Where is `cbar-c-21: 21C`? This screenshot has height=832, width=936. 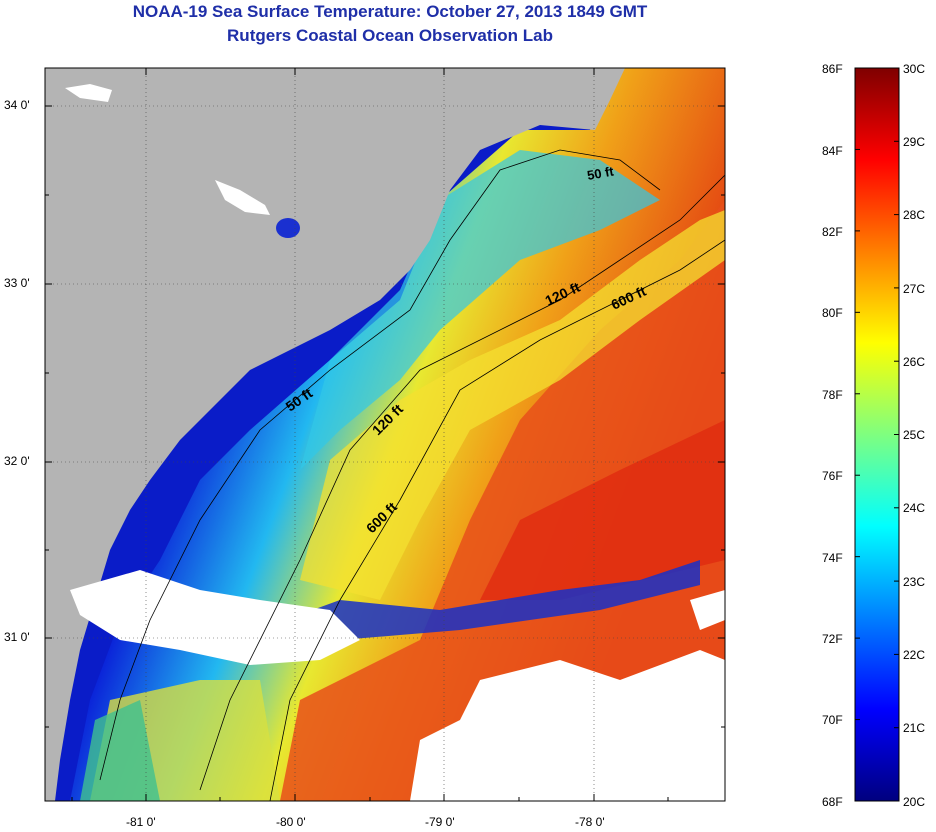 cbar-c-21: 21C is located at coordinates (914, 728).